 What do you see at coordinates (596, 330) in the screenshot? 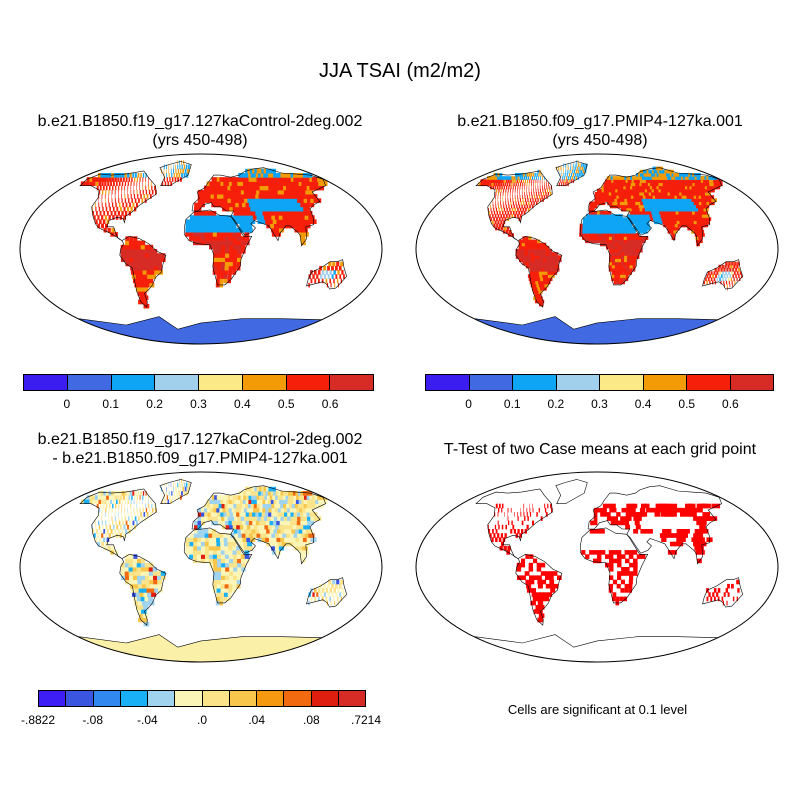
I see `coastline-antarctica` at bounding box center [596, 330].